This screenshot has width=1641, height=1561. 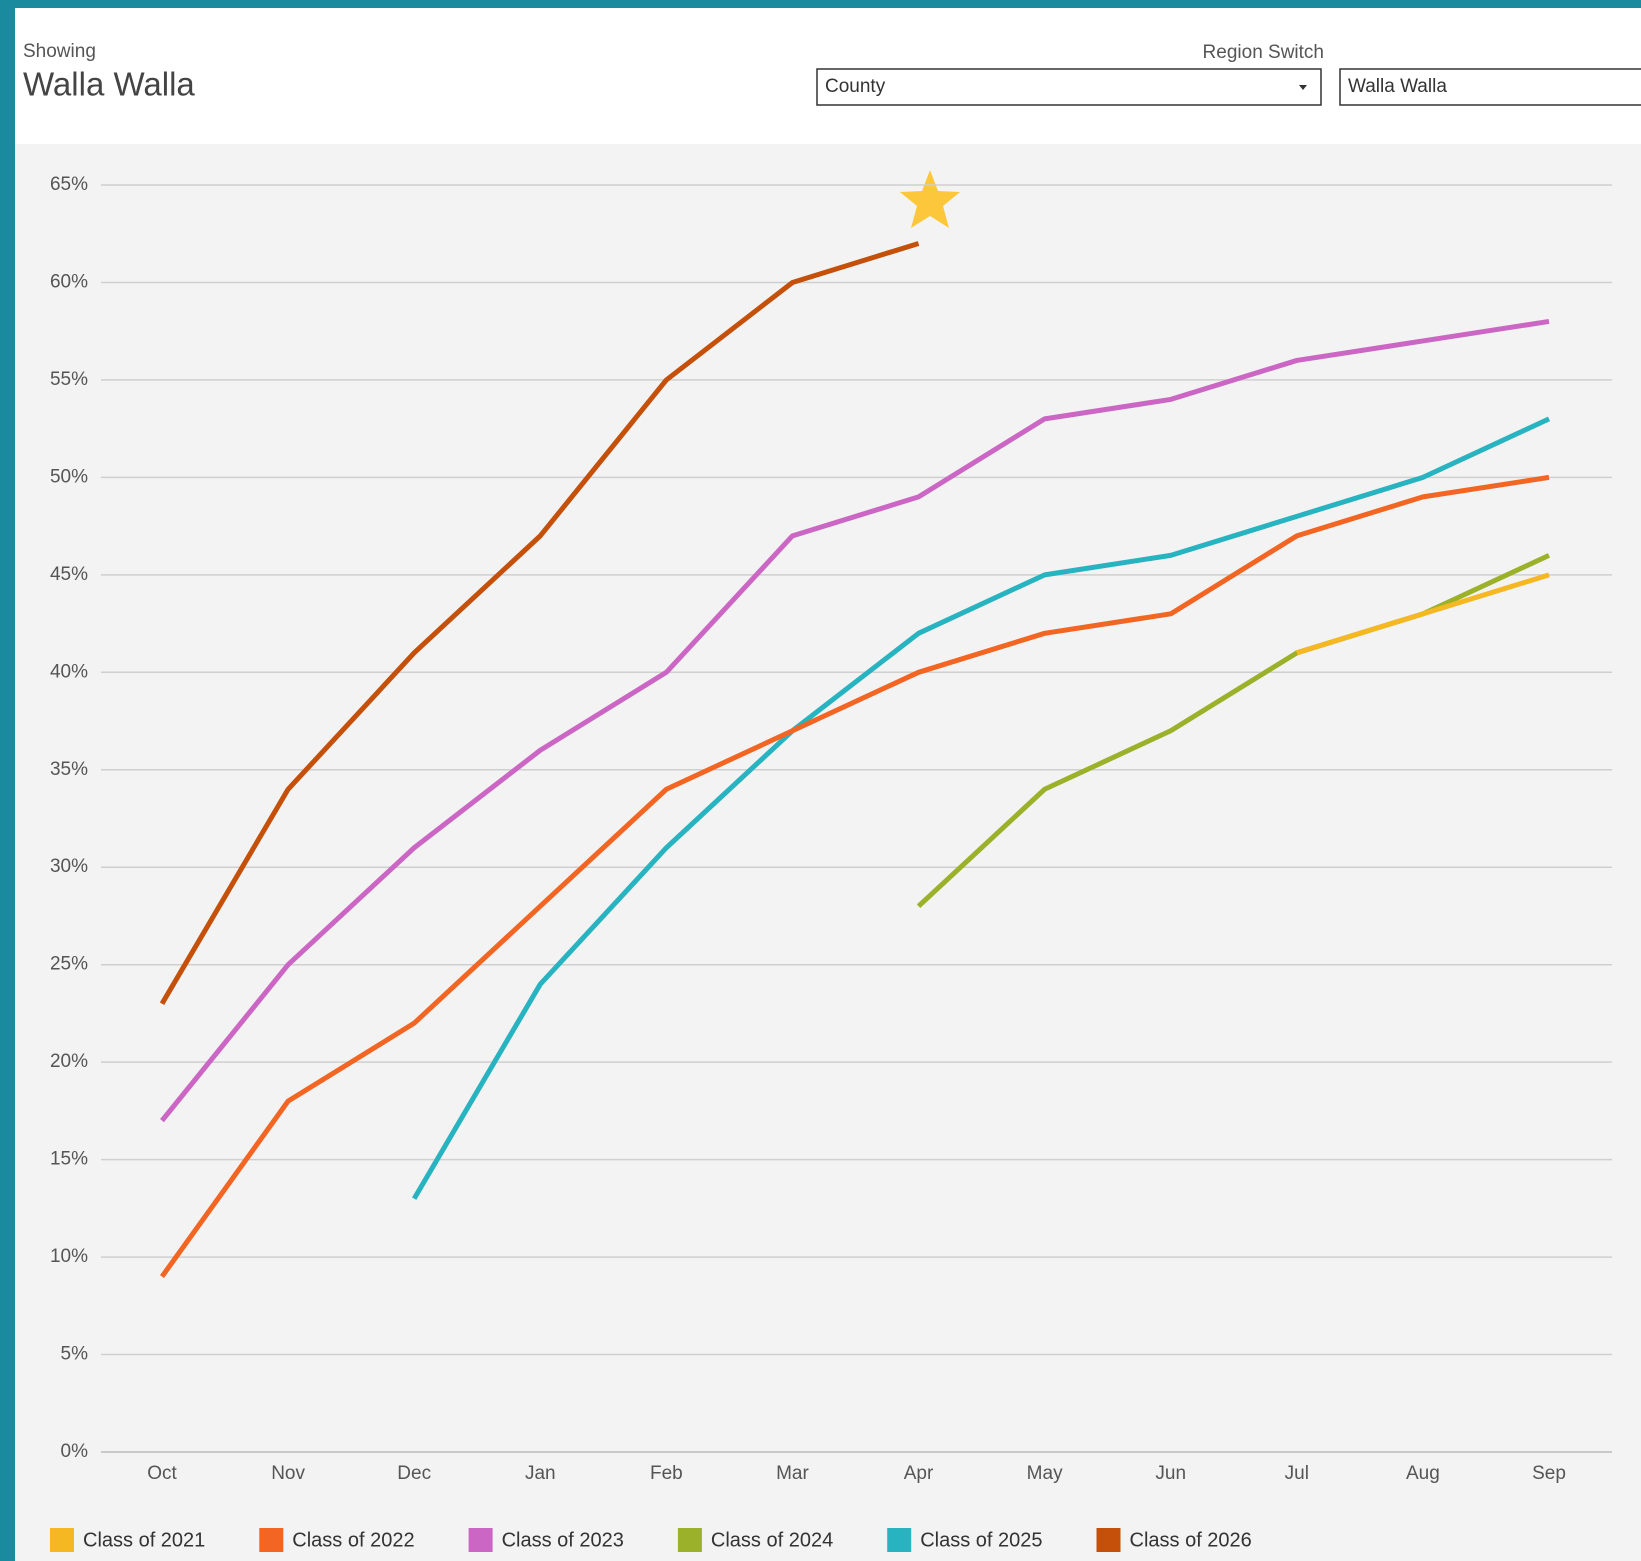 I want to click on x-tick-label: Mar, so click(x=792, y=1473).